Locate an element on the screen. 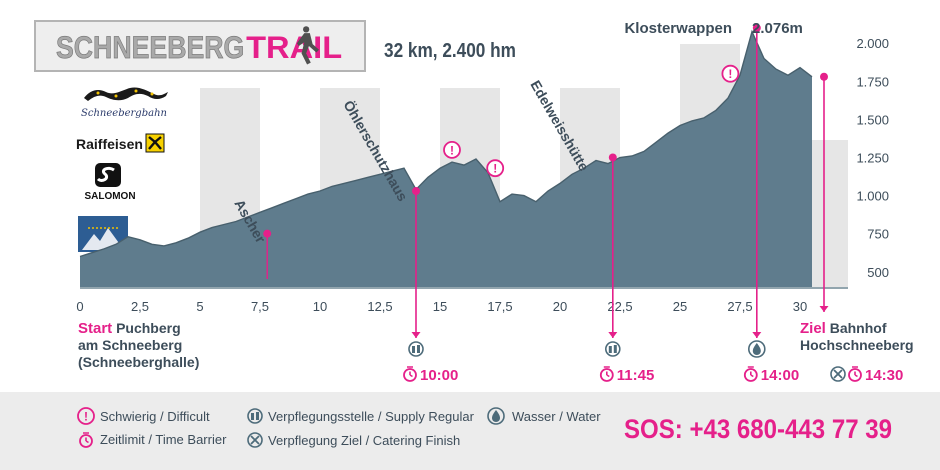 This screenshot has width=940, height=470. supply-legend-icon is located at coordinates (255, 416).